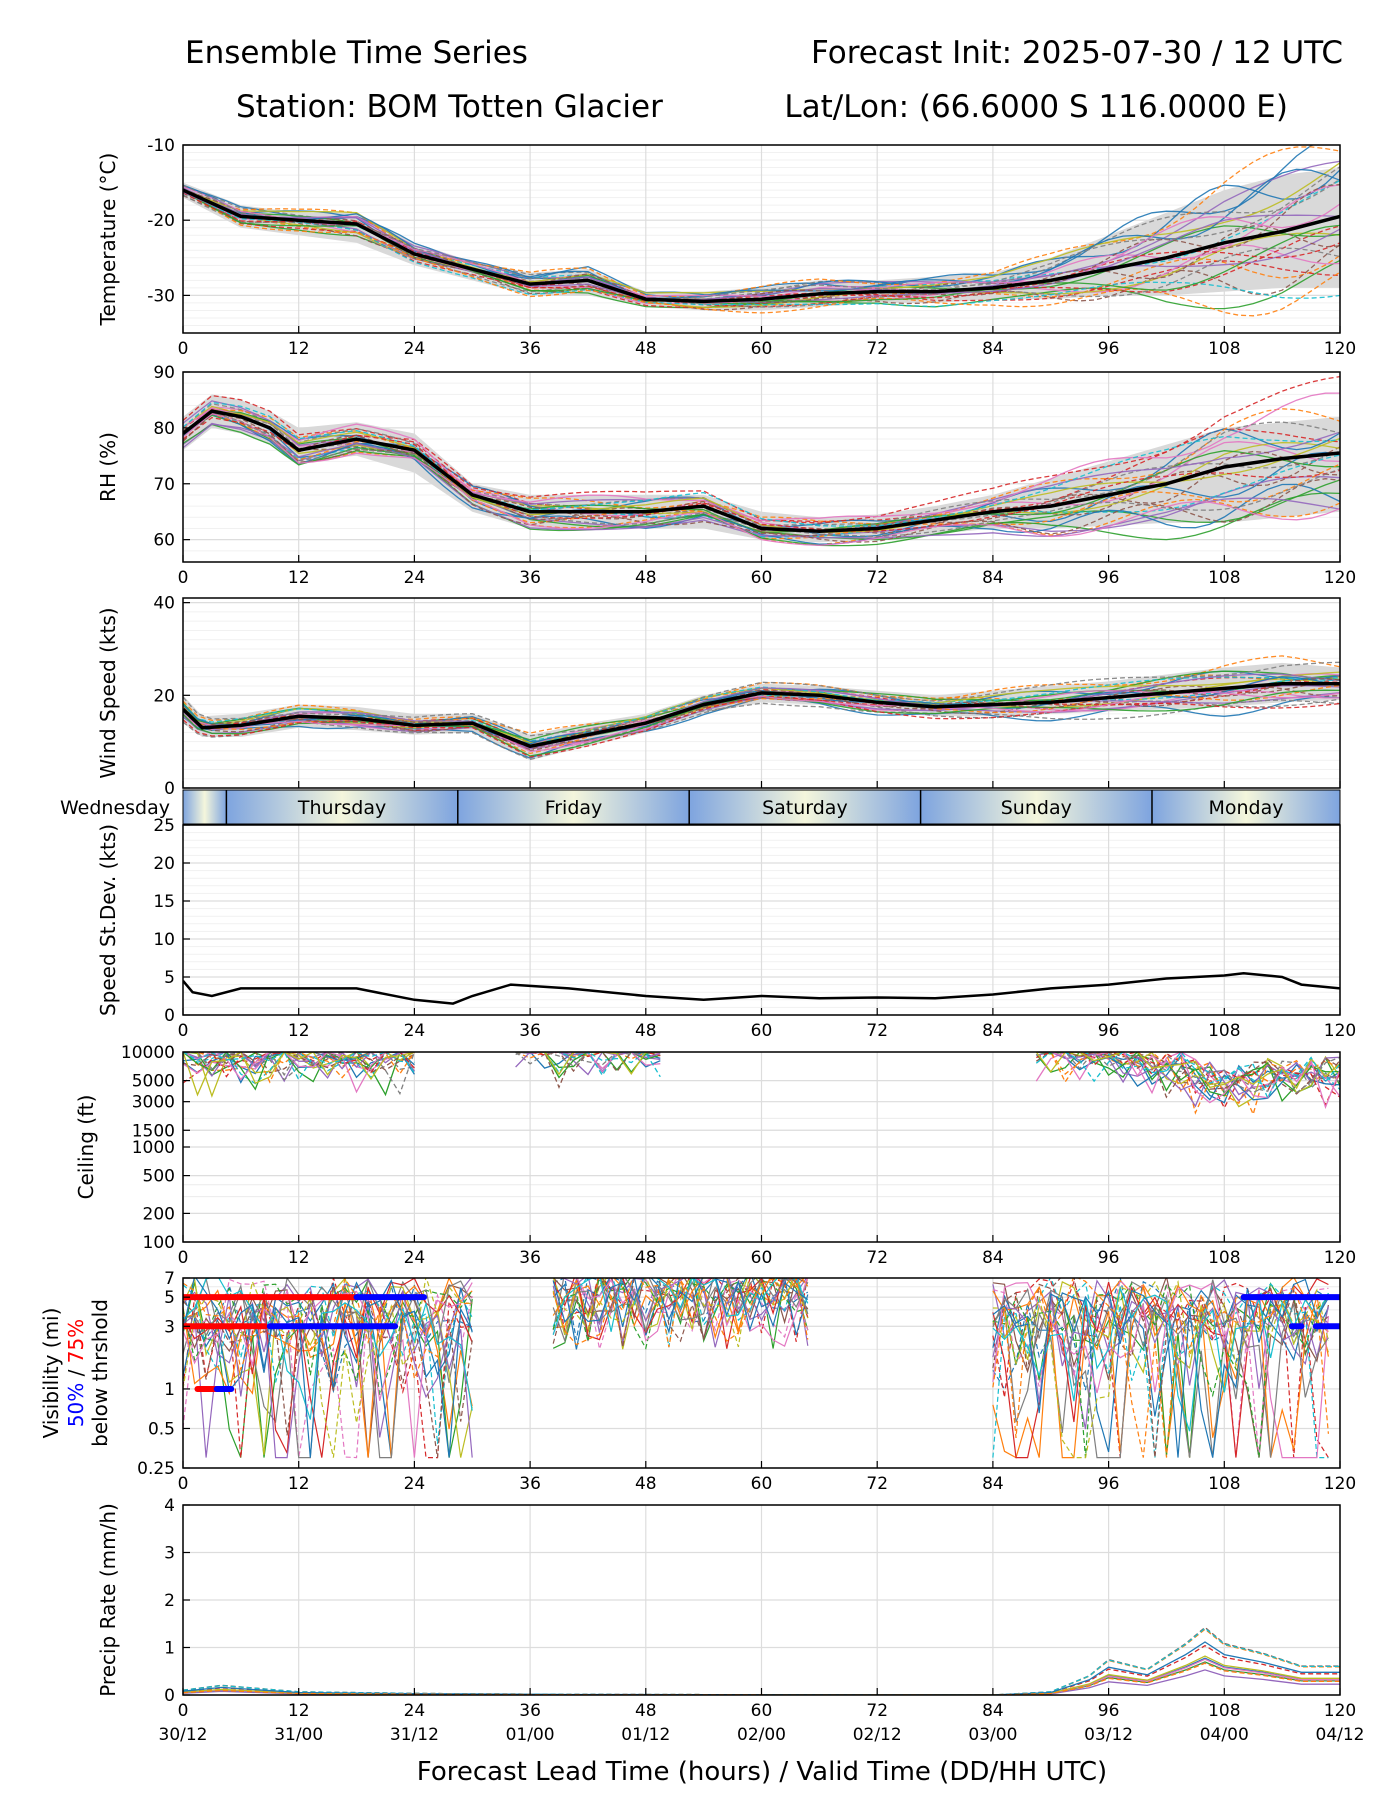 Image resolution: width=1400 pixels, height=1800 pixels. What do you see at coordinates (164, 429) in the screenshot?
I see `y-tick-label: 80` at bounding box center [164, 429].